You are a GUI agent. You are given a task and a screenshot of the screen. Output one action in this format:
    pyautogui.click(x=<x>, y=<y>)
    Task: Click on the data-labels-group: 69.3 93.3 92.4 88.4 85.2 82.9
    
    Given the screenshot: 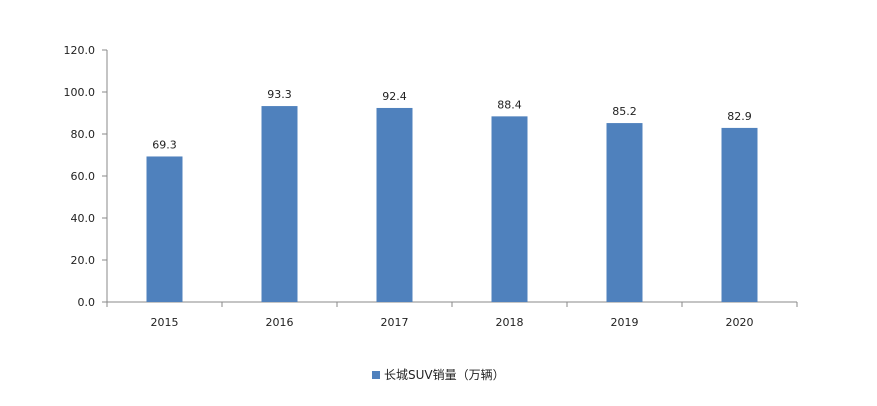 What is the action you would take?
    pyautogui.click(x=452, y=119)
    